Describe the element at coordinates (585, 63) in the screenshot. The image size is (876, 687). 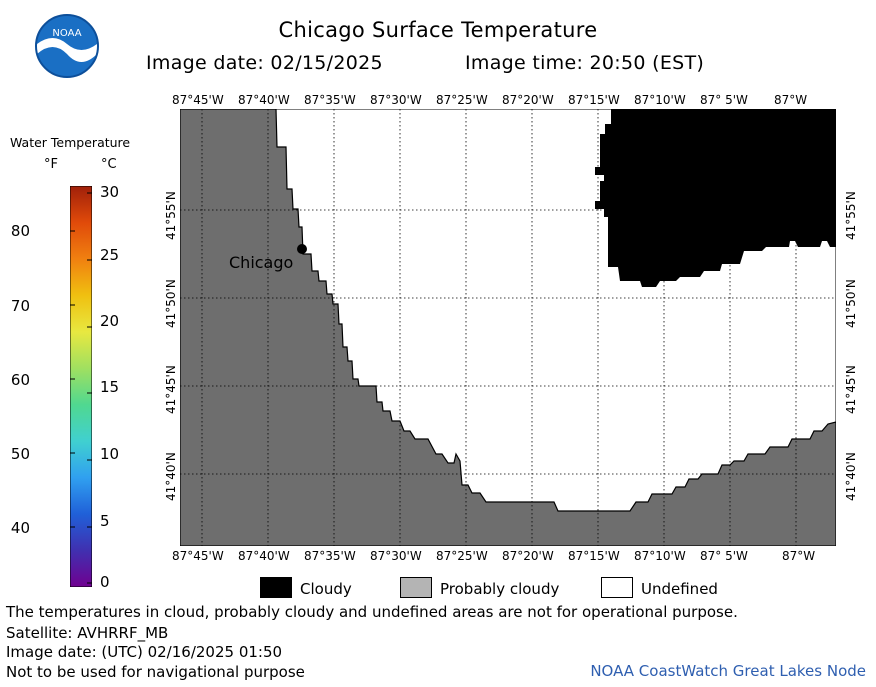
I see `image-time: Image time: 20:50 (EST)` at that location.